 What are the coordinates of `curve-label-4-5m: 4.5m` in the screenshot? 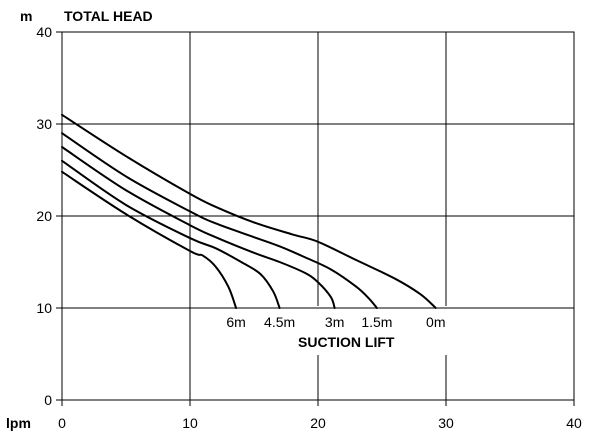 It's located at (279, 322).